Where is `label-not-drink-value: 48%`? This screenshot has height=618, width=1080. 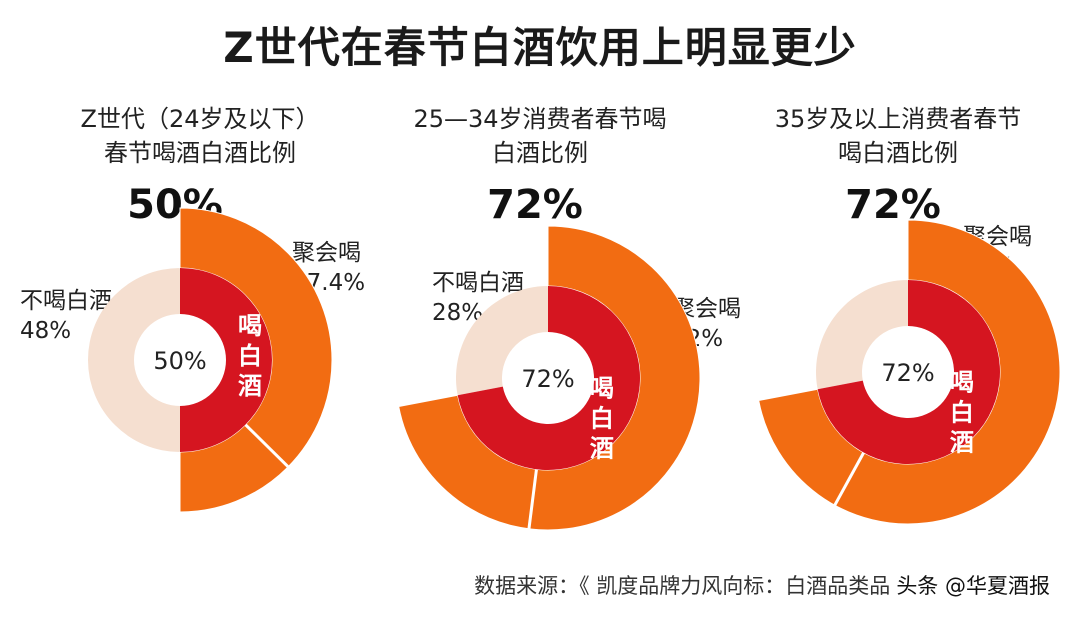
label-not-drink-value: 48% is located at coordinates (46, 331).